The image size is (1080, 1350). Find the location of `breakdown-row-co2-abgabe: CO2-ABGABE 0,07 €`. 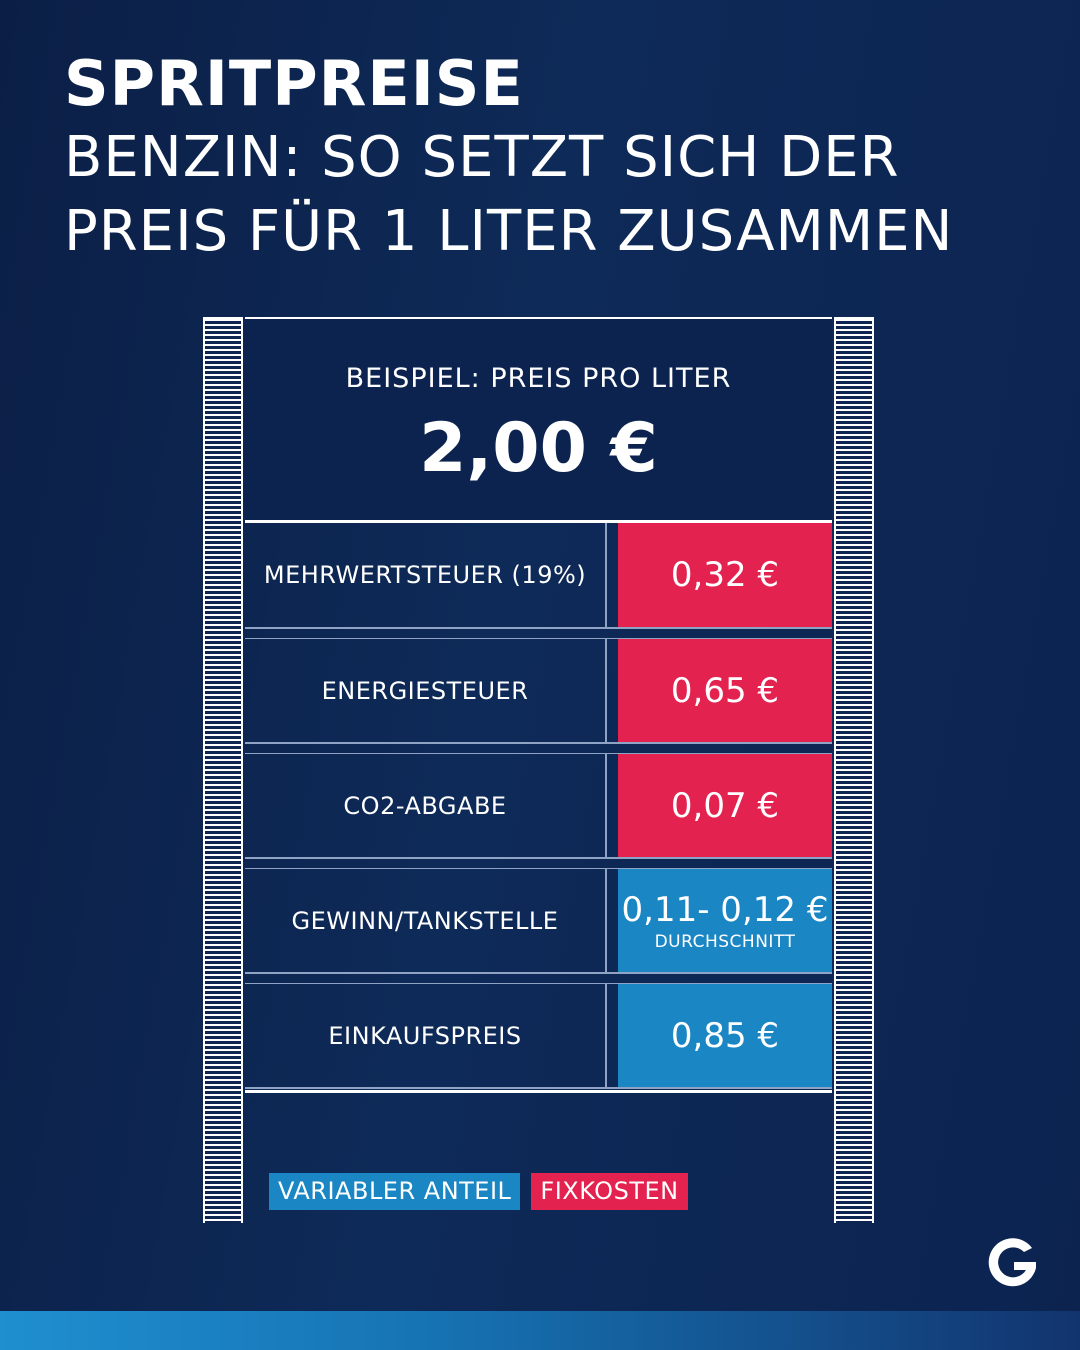

breakdown-row-co2-abgabe: CO2-ABGABE 0,07 € is located at coordinates (538, 806).